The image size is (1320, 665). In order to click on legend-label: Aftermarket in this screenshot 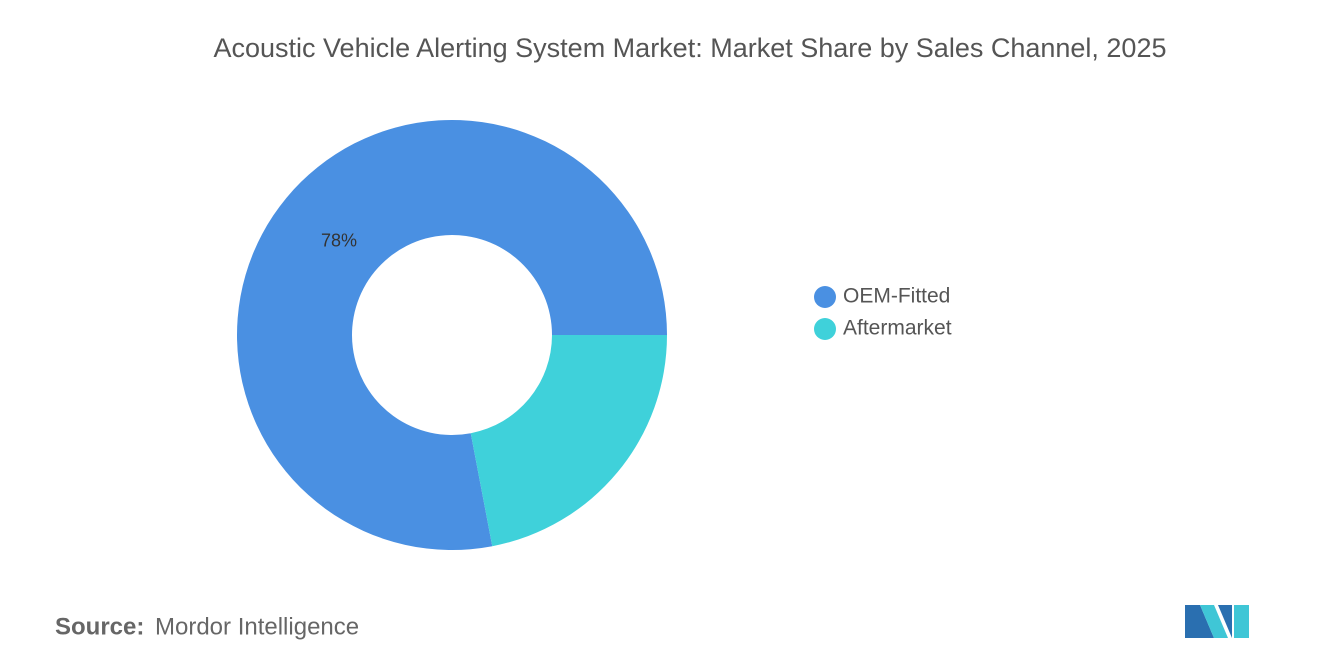, I will do `click(897, 328)`.